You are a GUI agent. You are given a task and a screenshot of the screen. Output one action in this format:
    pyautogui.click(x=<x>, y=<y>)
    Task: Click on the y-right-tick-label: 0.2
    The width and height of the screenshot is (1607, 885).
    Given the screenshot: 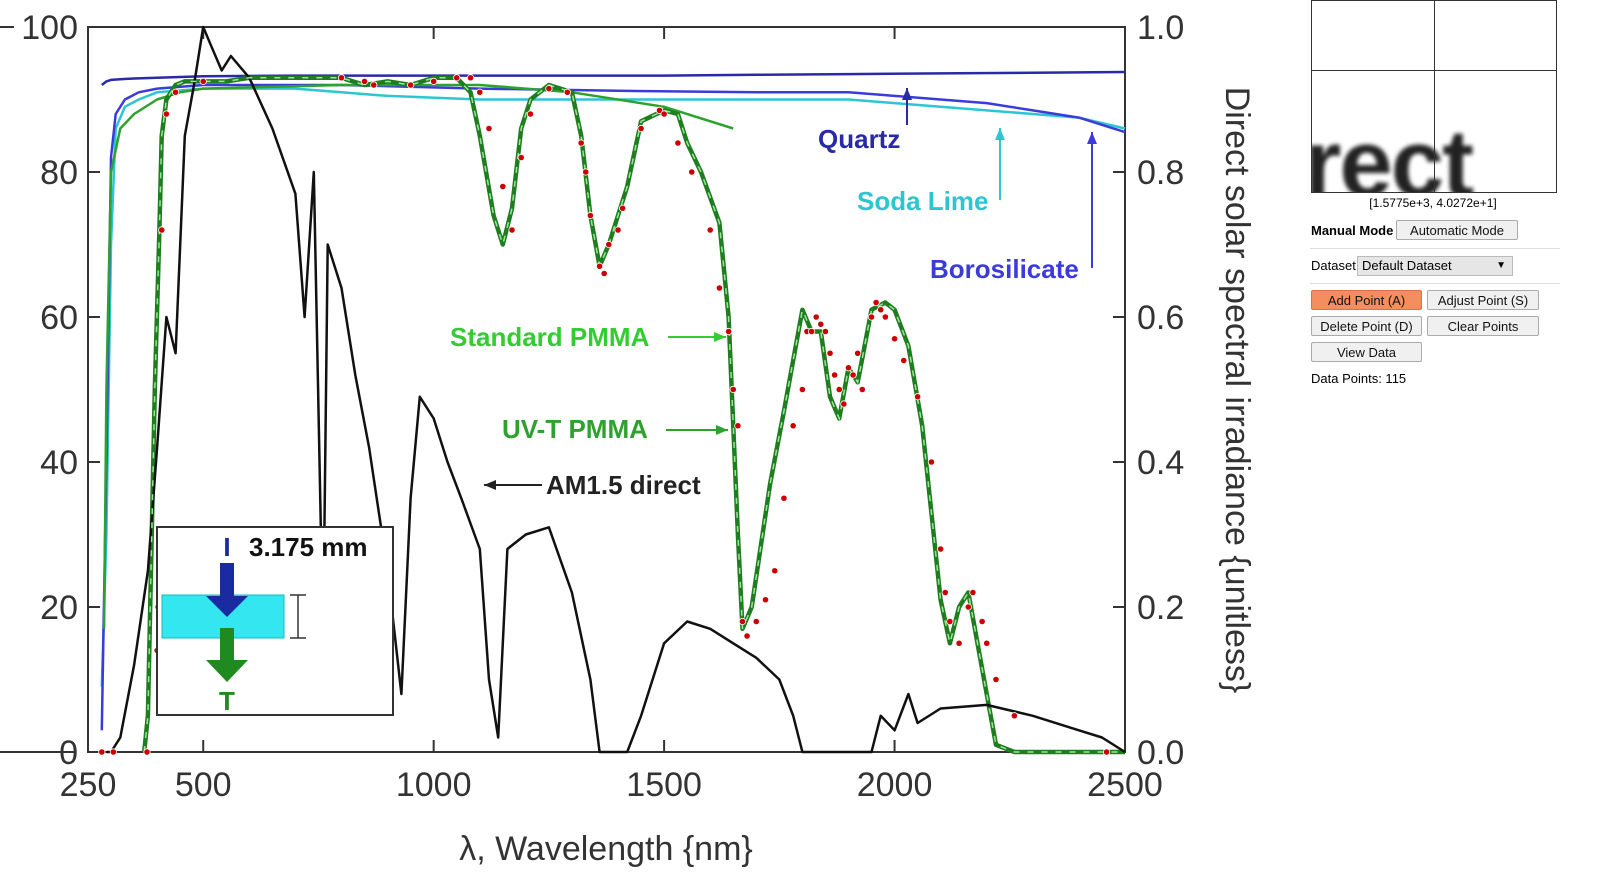 What is the action you would take?
    pyautogui.click(x=1160, y=608)
    